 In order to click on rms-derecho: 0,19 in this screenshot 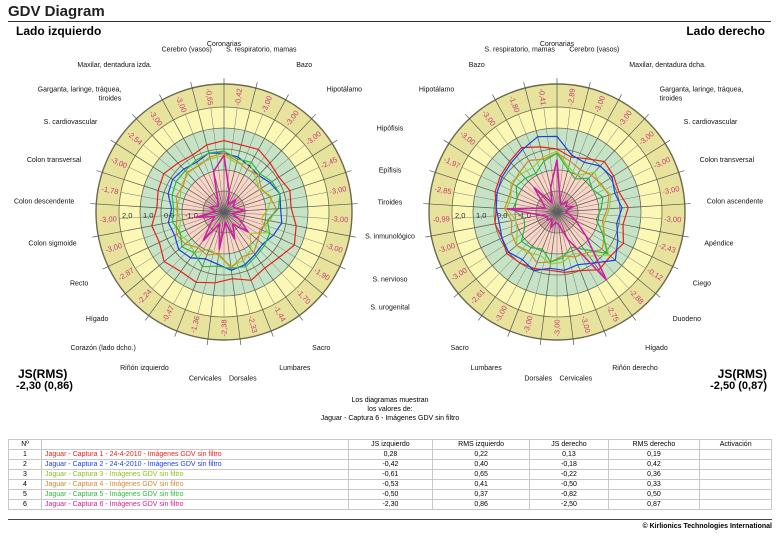, I will do `click(654, 454)`.